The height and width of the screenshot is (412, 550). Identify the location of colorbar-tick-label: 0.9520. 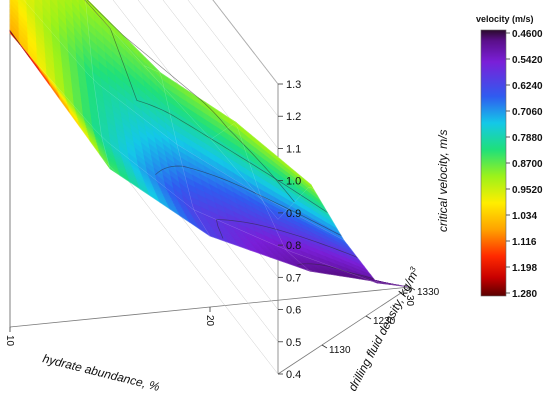
(527, 190).